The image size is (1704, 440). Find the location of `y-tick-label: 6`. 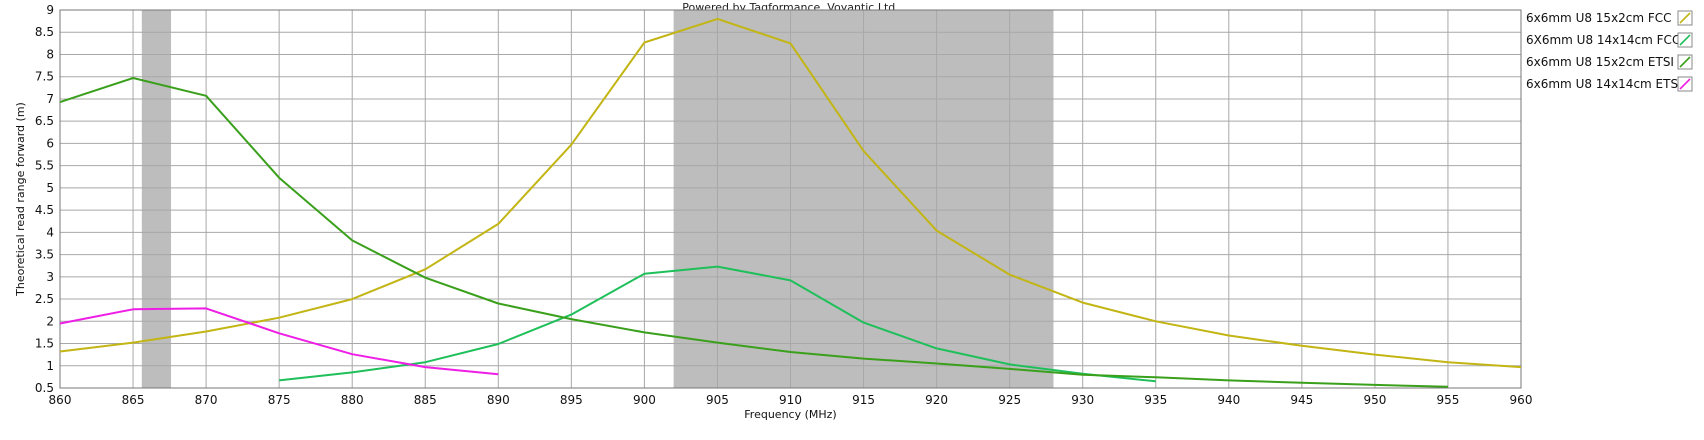

y-tick-label: 6 is located at coordinates (50, 143).